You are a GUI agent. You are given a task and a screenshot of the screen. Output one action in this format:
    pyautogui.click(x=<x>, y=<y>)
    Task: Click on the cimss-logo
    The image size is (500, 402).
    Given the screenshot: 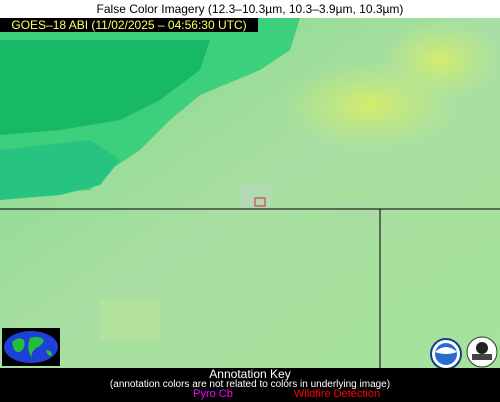 What is the action you would take?
    pyautogui.click(x=482, y=352)
    